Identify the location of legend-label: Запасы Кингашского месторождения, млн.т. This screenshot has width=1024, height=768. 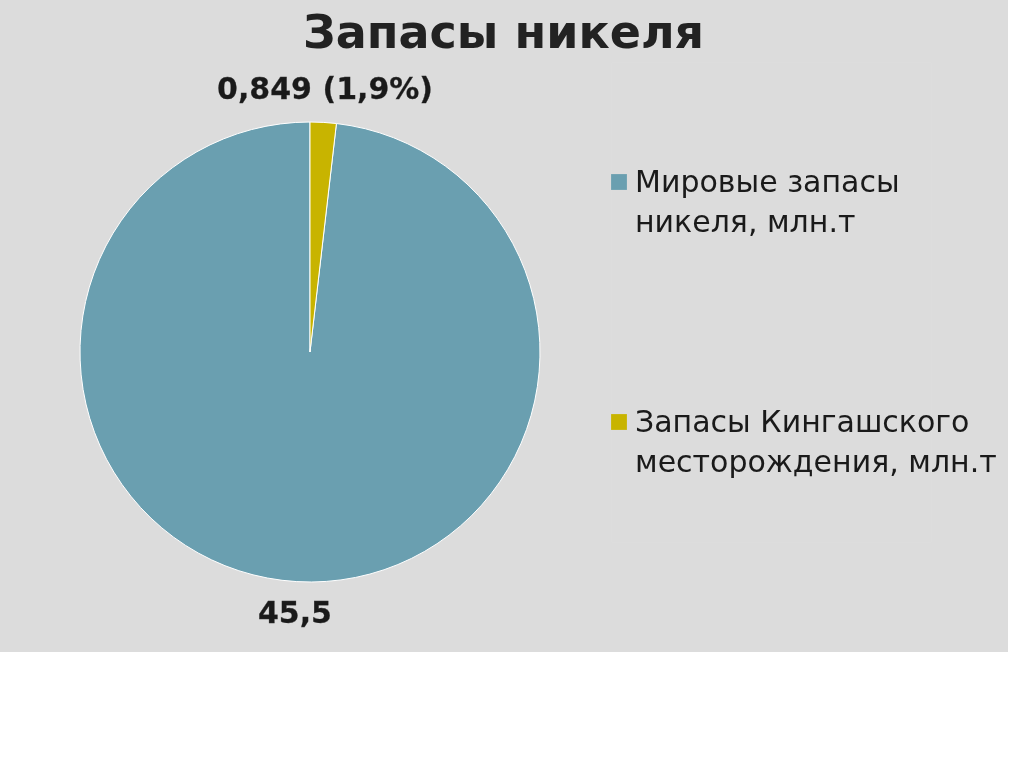
(816, 441).